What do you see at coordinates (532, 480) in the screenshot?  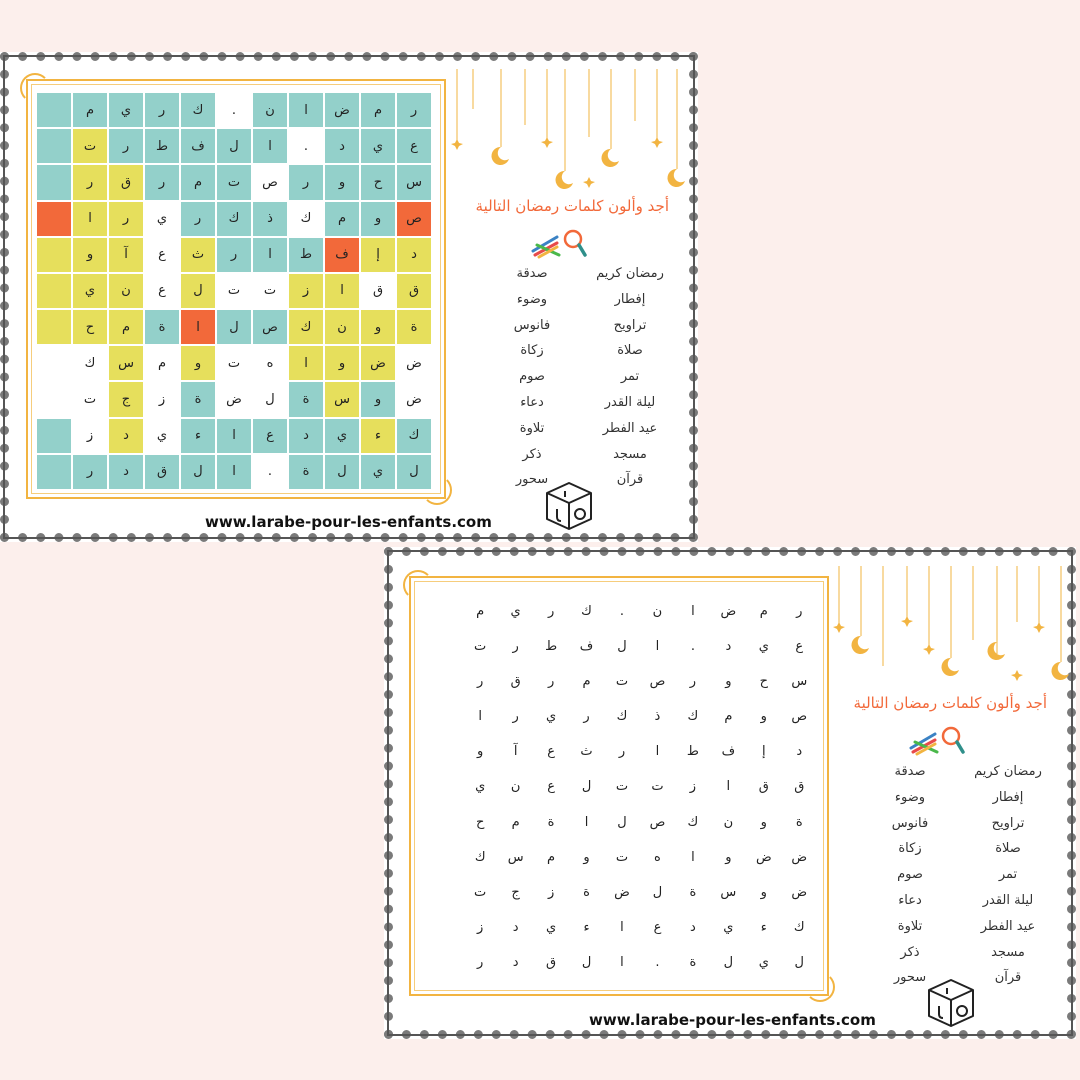 I see `word-item: سحور` at bounding box center [532, 480].